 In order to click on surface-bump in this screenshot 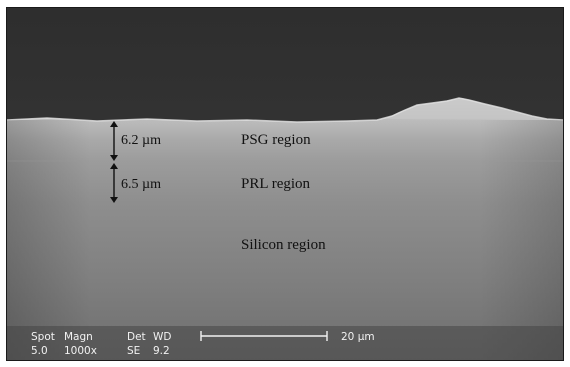, I will do `click(468, 109)`.